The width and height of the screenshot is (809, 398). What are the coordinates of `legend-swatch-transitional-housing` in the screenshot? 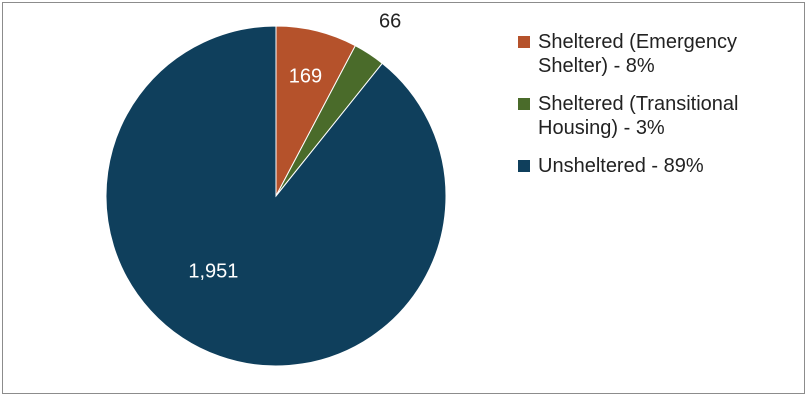 It's located at (524, 104).